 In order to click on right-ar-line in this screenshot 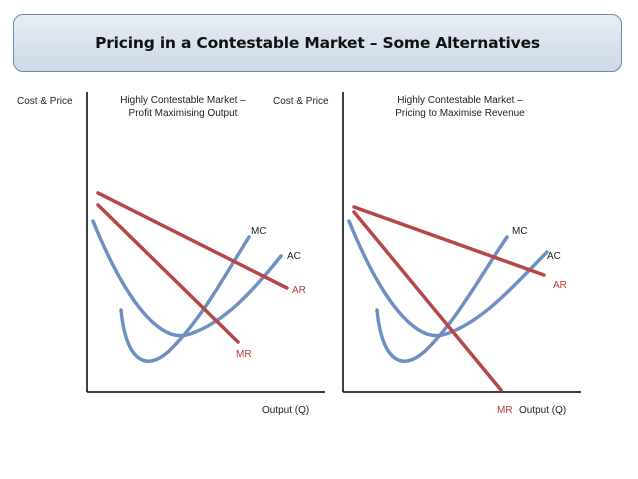, I will do `click(449, 241)`.